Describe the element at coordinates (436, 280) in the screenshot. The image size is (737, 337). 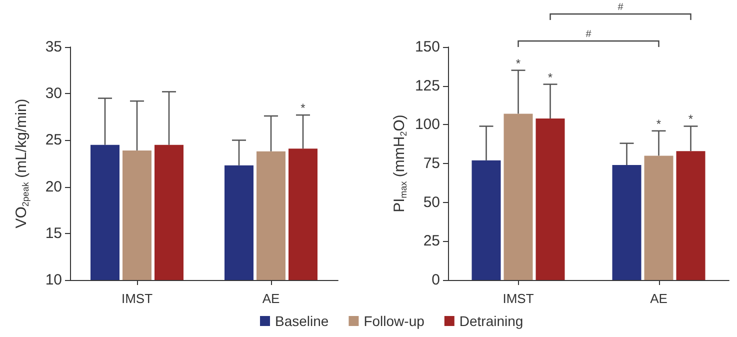
I see `y-tick-label: 0` at that location.